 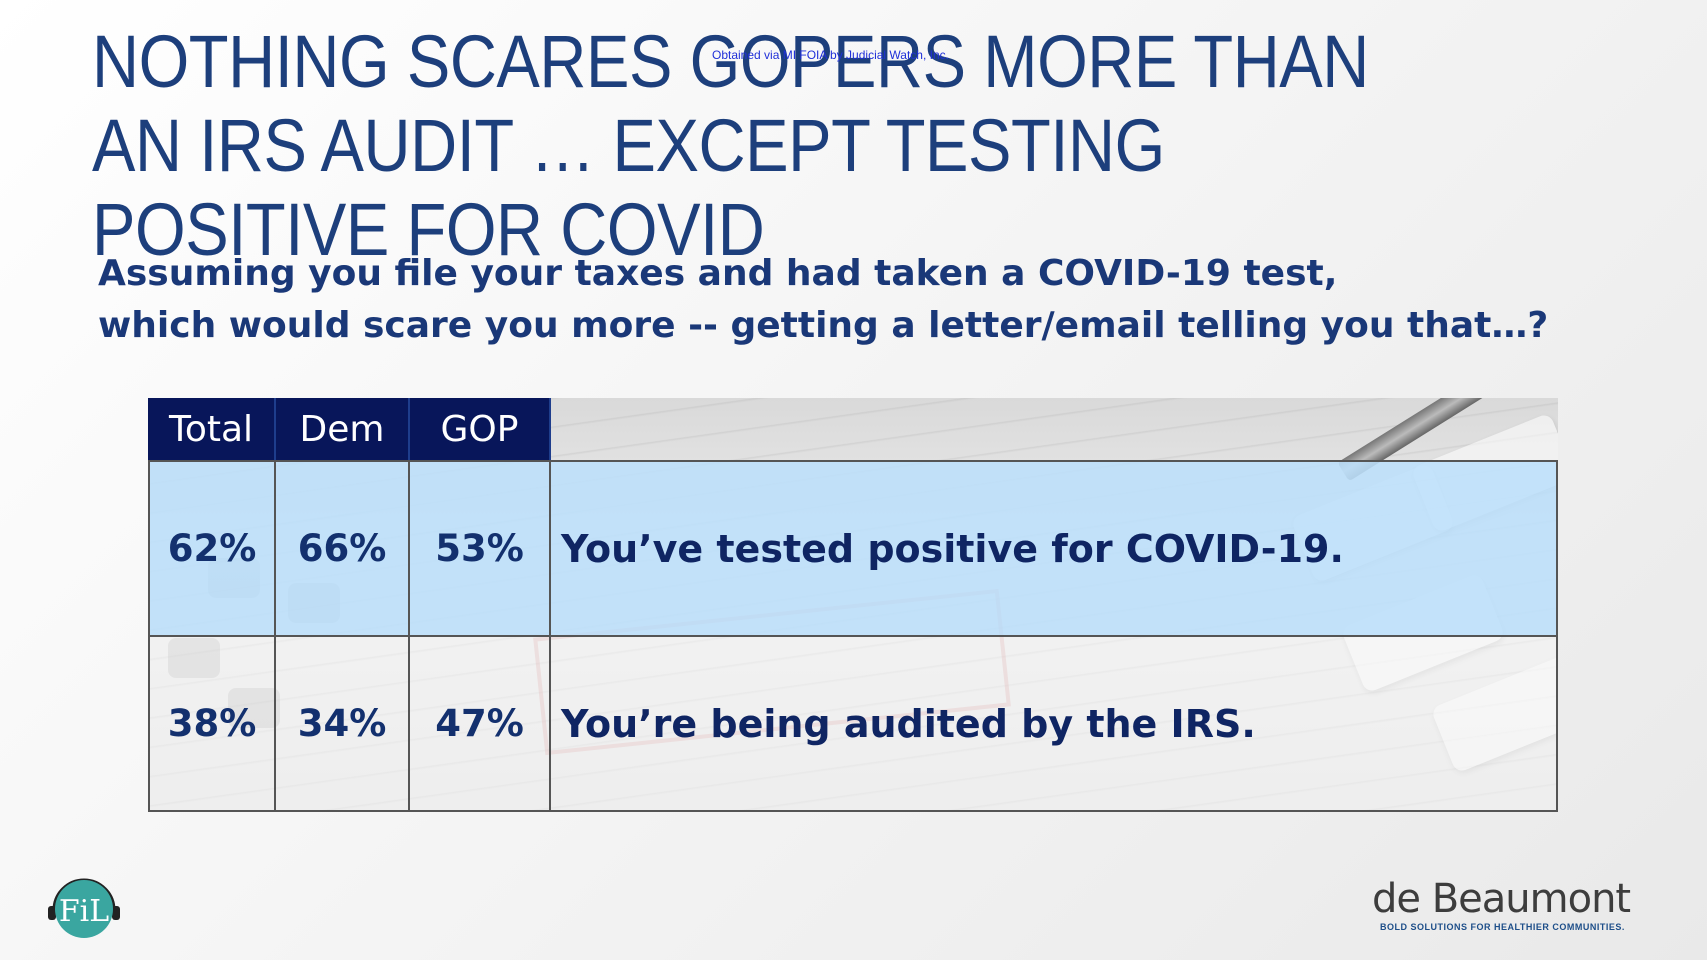 I want to click on row-covid-label: You’ve tested positive for COVID-19., so click(x=1054, y=548).